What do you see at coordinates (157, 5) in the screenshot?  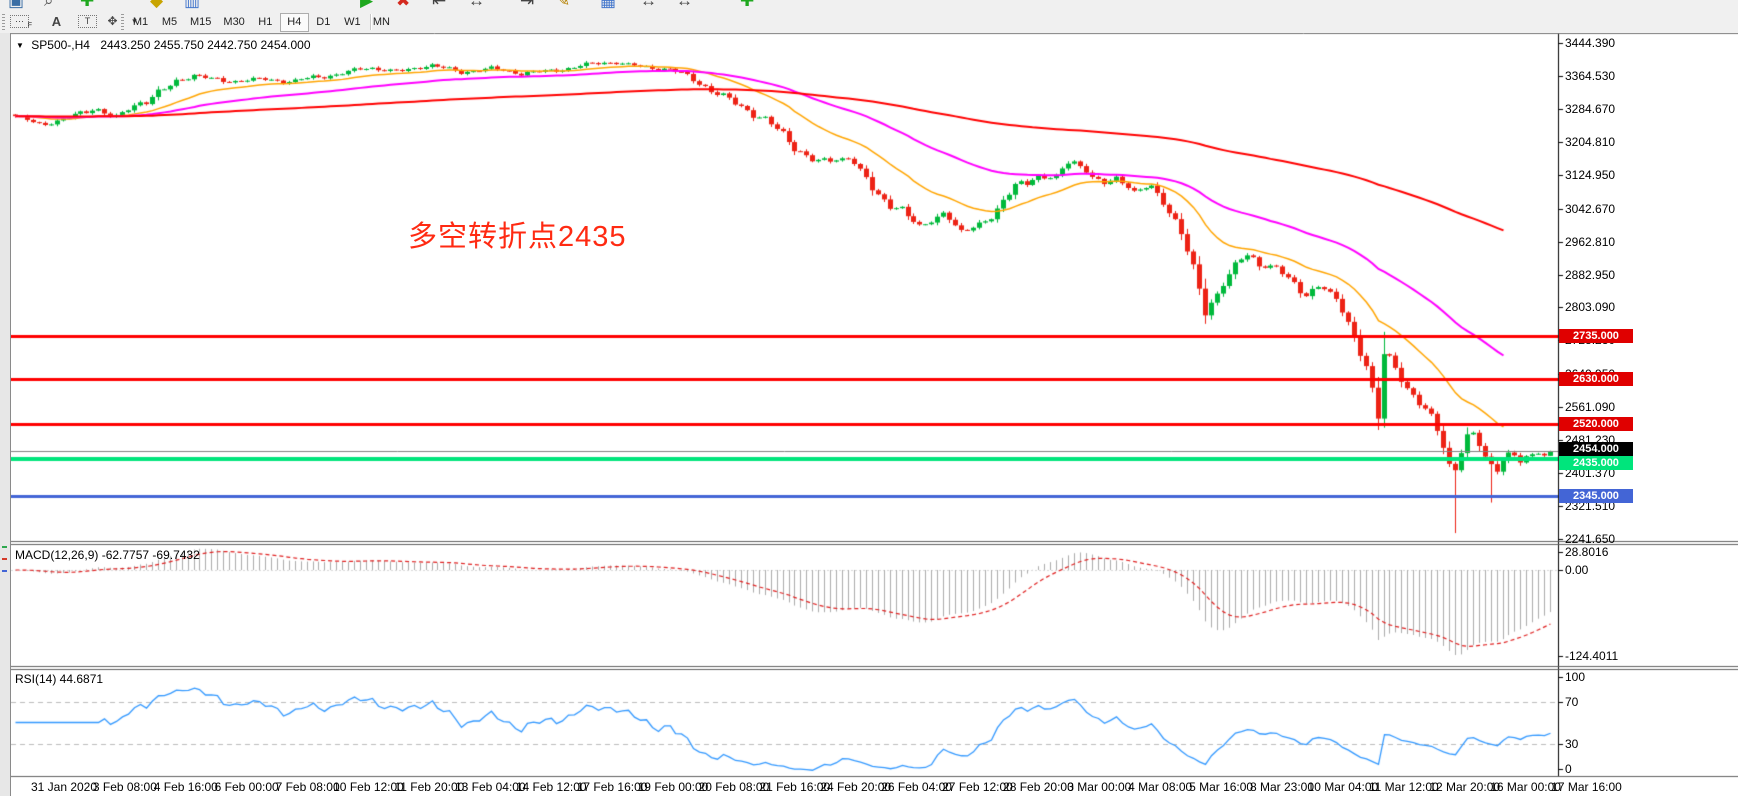 I see `fibonacci-icon: ◆` at bounding box center [157, 5].